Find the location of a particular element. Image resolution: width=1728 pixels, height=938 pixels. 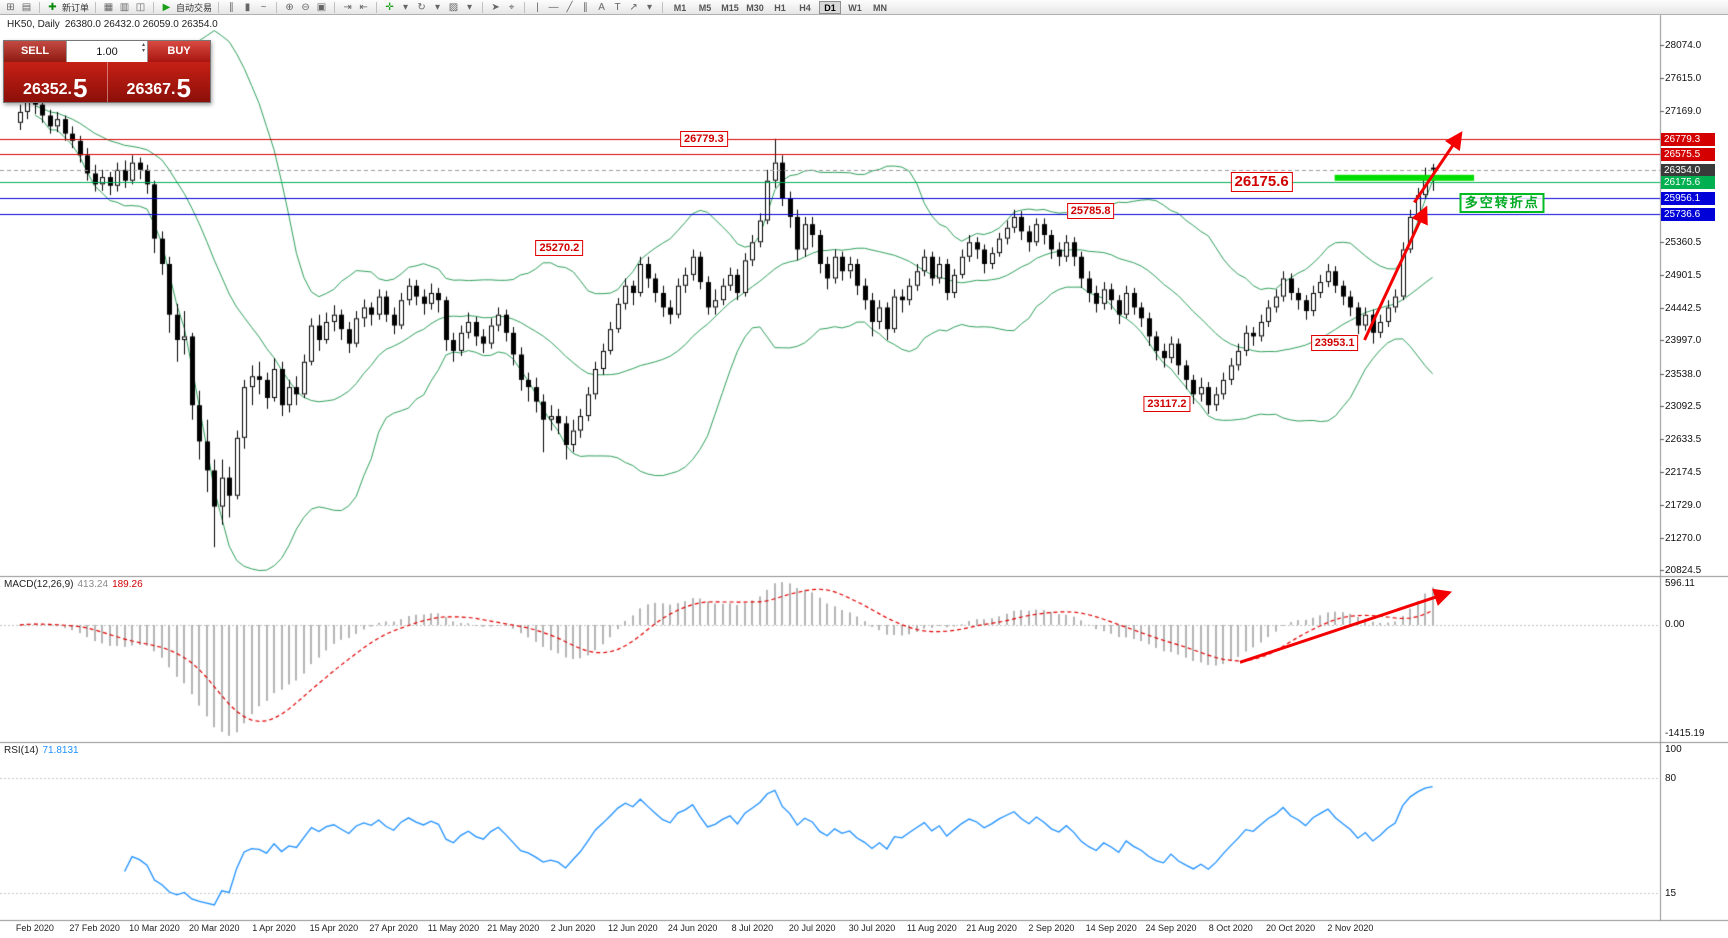

bid-price-main: 26352. is located at coordinates (47, 89).